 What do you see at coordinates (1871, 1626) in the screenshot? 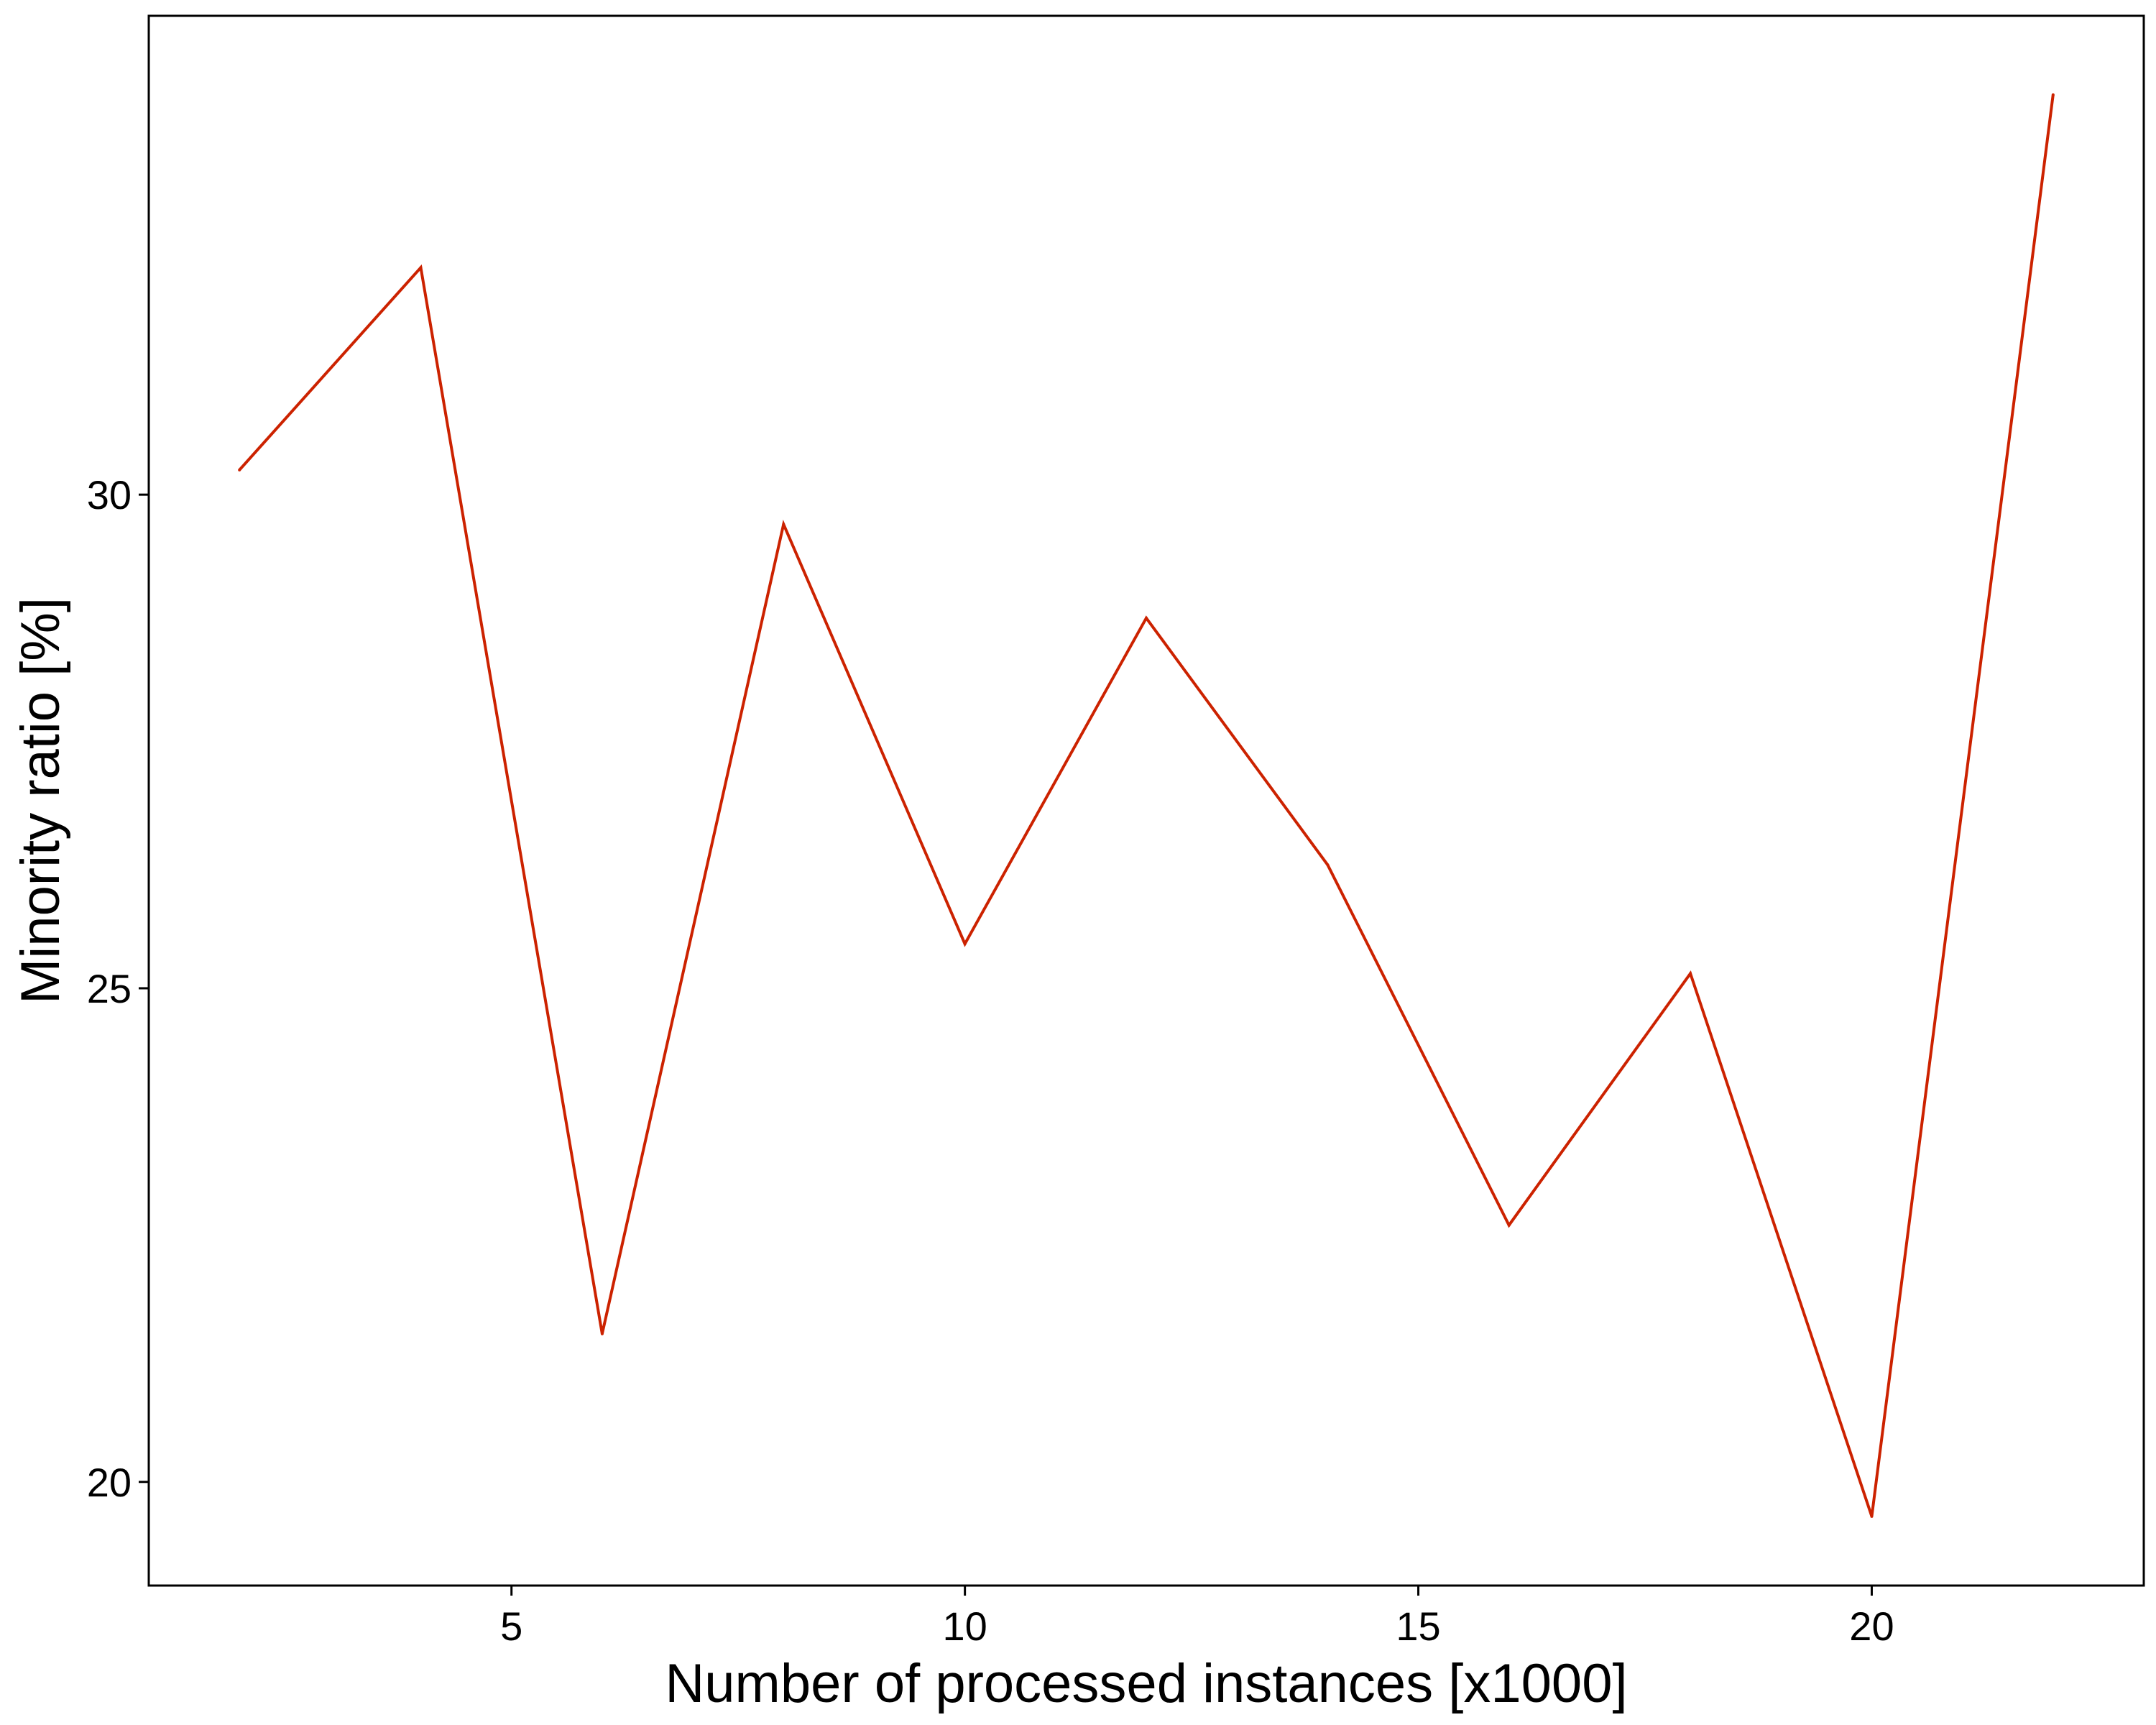
I see `x-tick-label: 20` at bounding box center [1871, 1626].